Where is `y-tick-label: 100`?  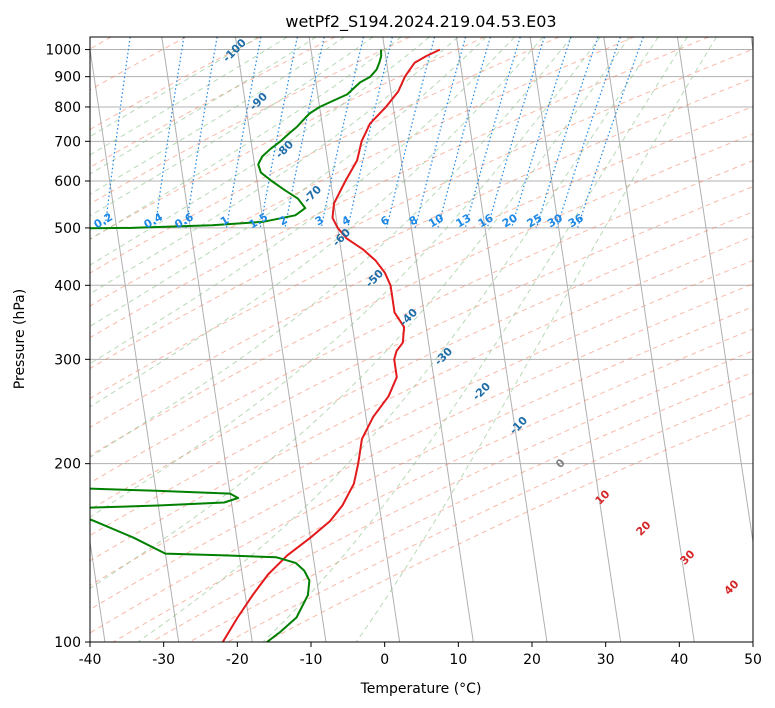
y-tick-label: 100 is located at coordinates (67, 643).